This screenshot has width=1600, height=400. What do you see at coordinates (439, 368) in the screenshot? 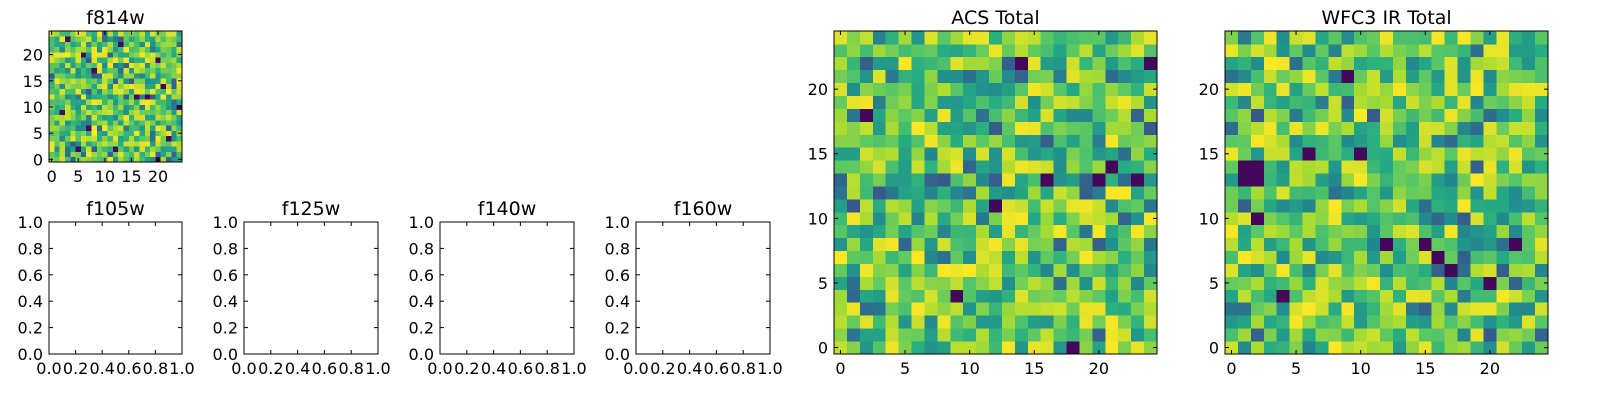
I see `x-tick-label: 0.0` at bounding box center [439, 368].